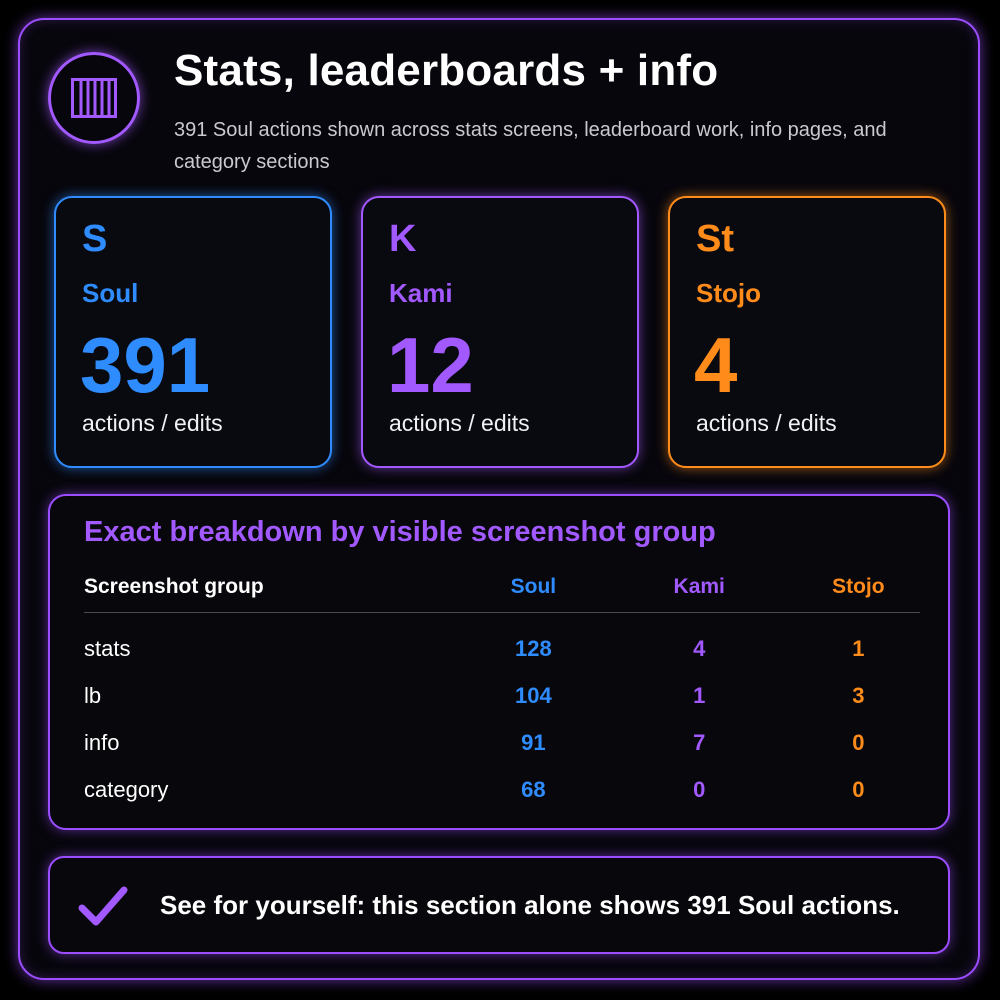 Image resolution: width=1000 pixels, height=1000 pixels. What do you see at coordinates (145, 365) in the screenshot?
I see `card-count: 391` at bounding box center [145, 365].